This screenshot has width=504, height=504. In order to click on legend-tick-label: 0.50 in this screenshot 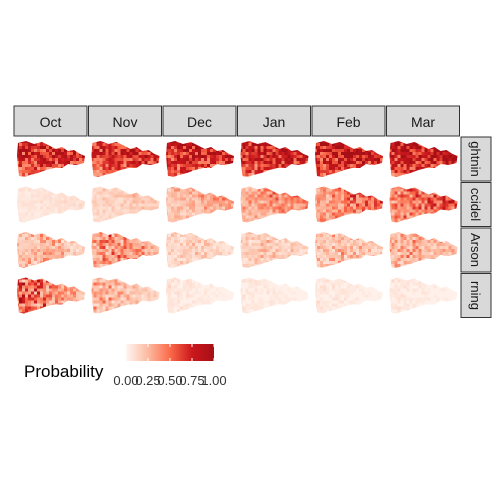, I will do `click(169, 380)`.